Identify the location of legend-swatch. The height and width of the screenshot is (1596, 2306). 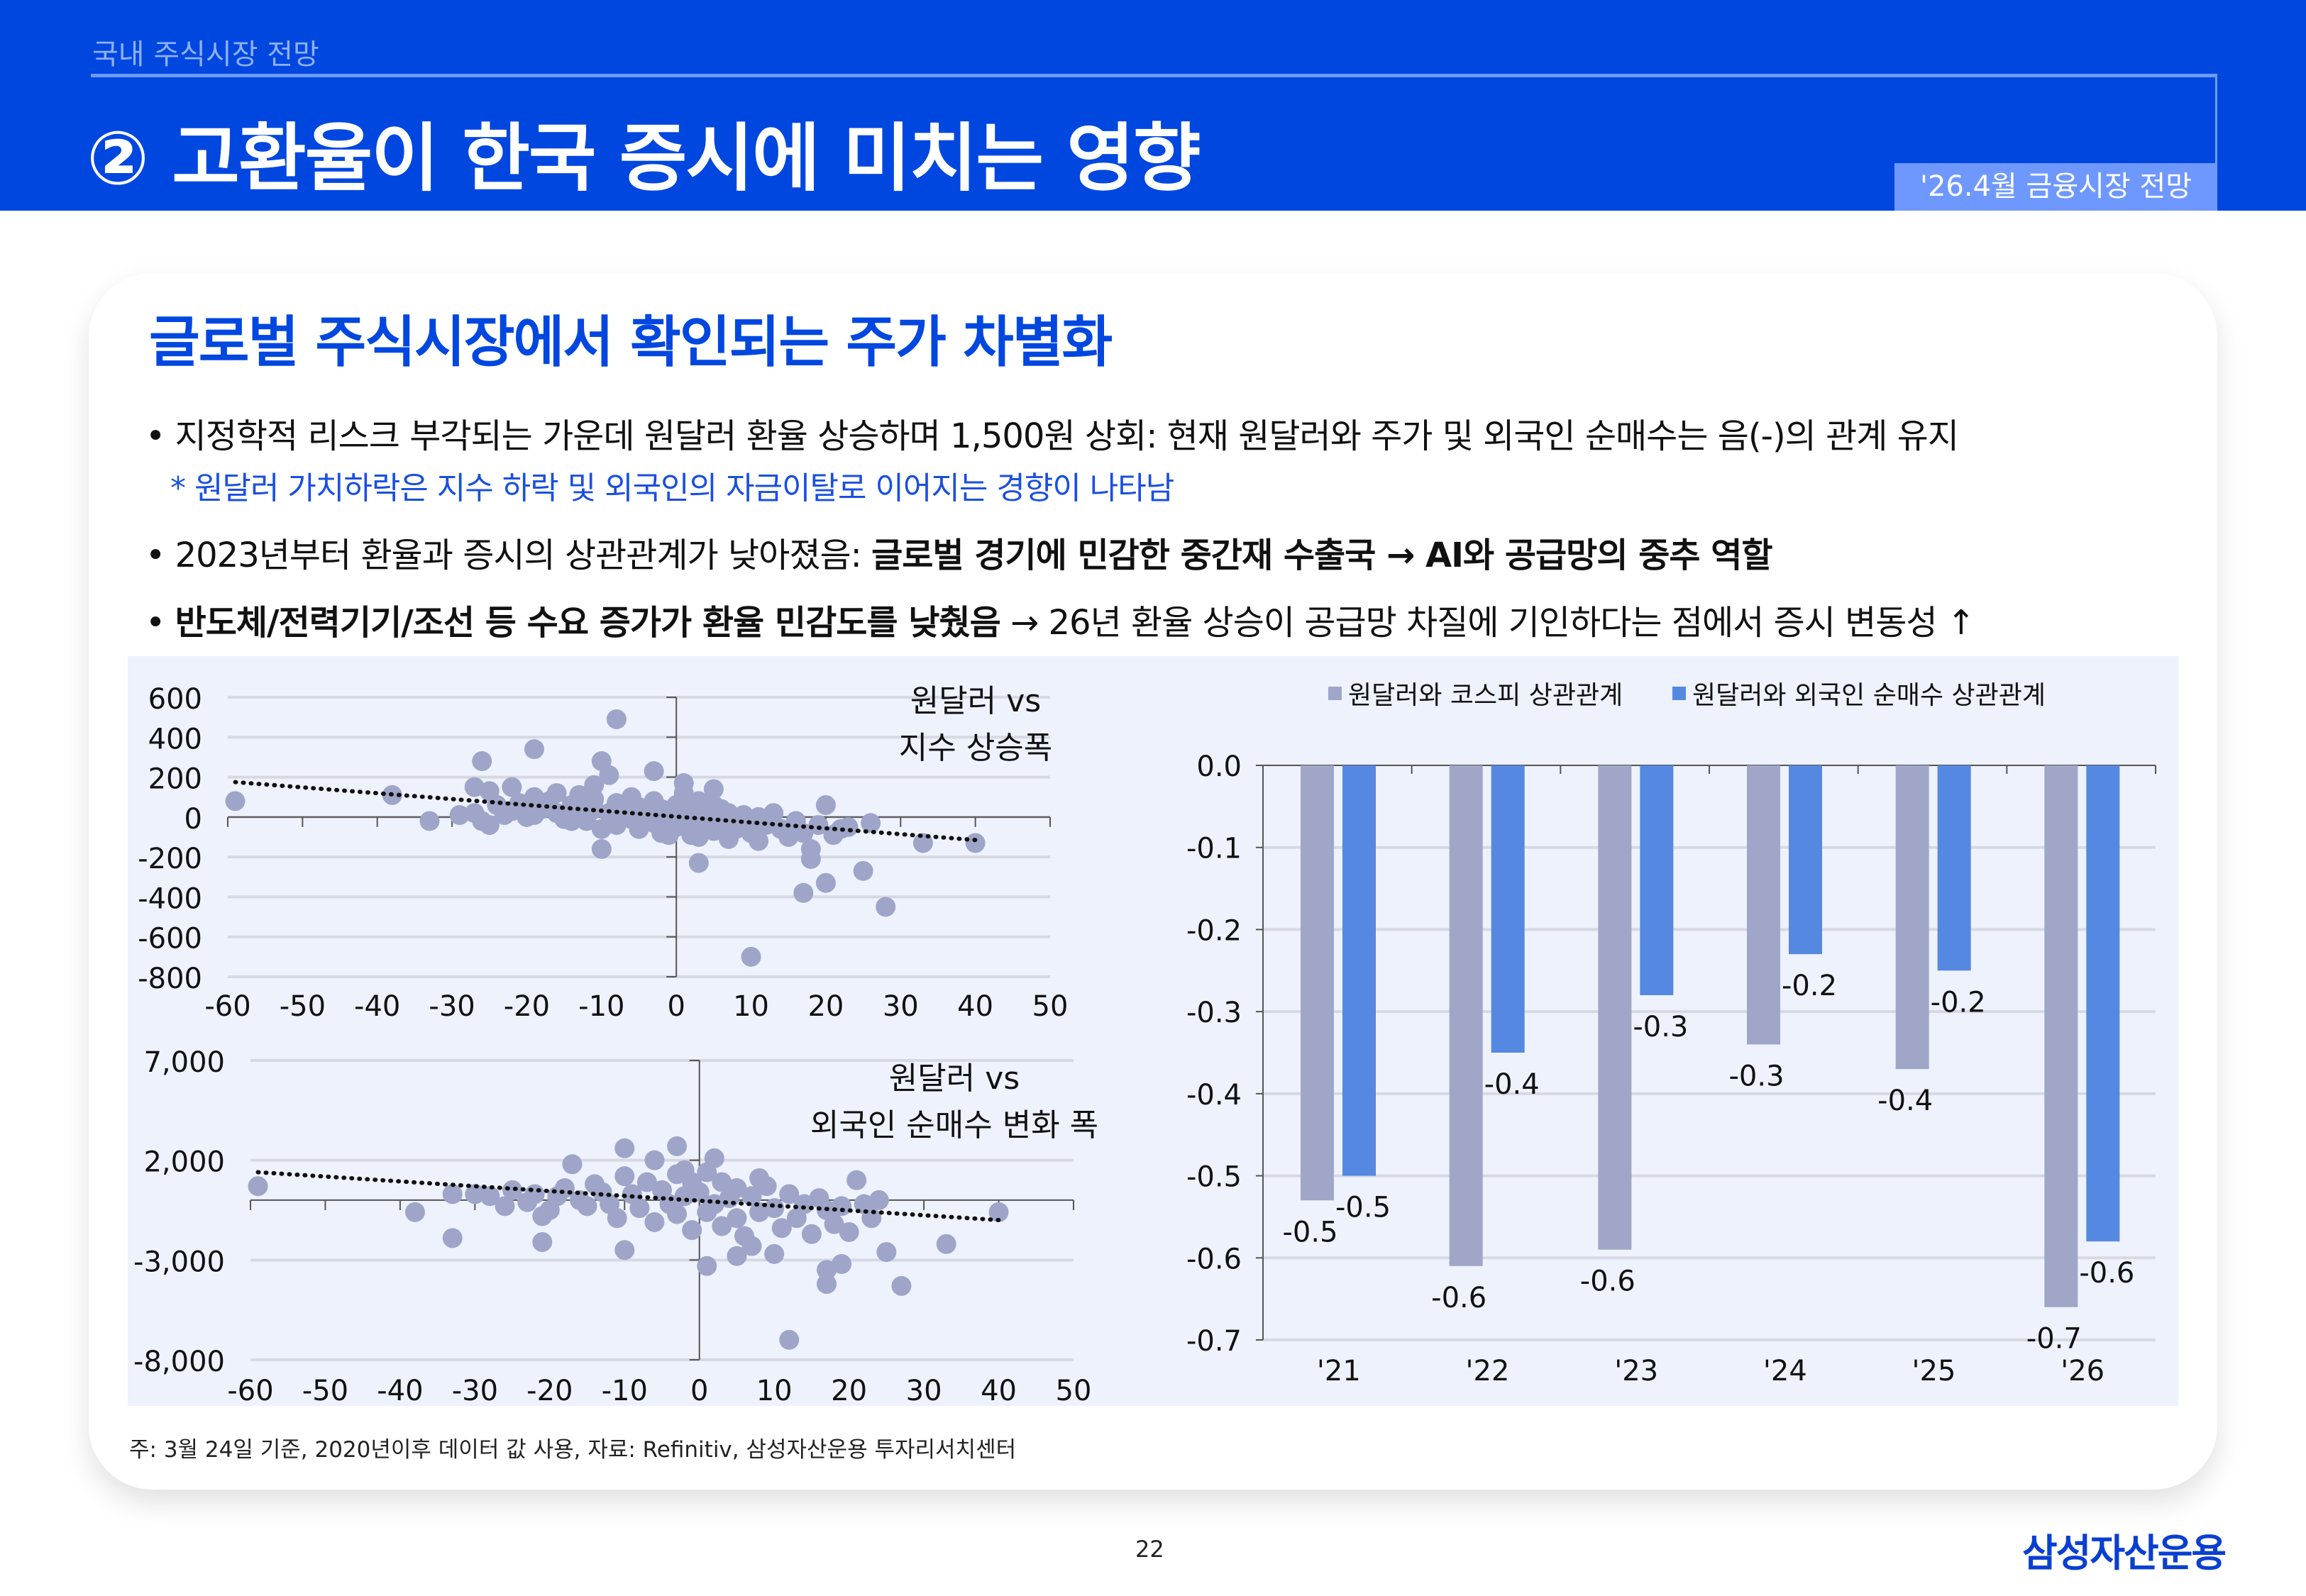
(1679, 693).